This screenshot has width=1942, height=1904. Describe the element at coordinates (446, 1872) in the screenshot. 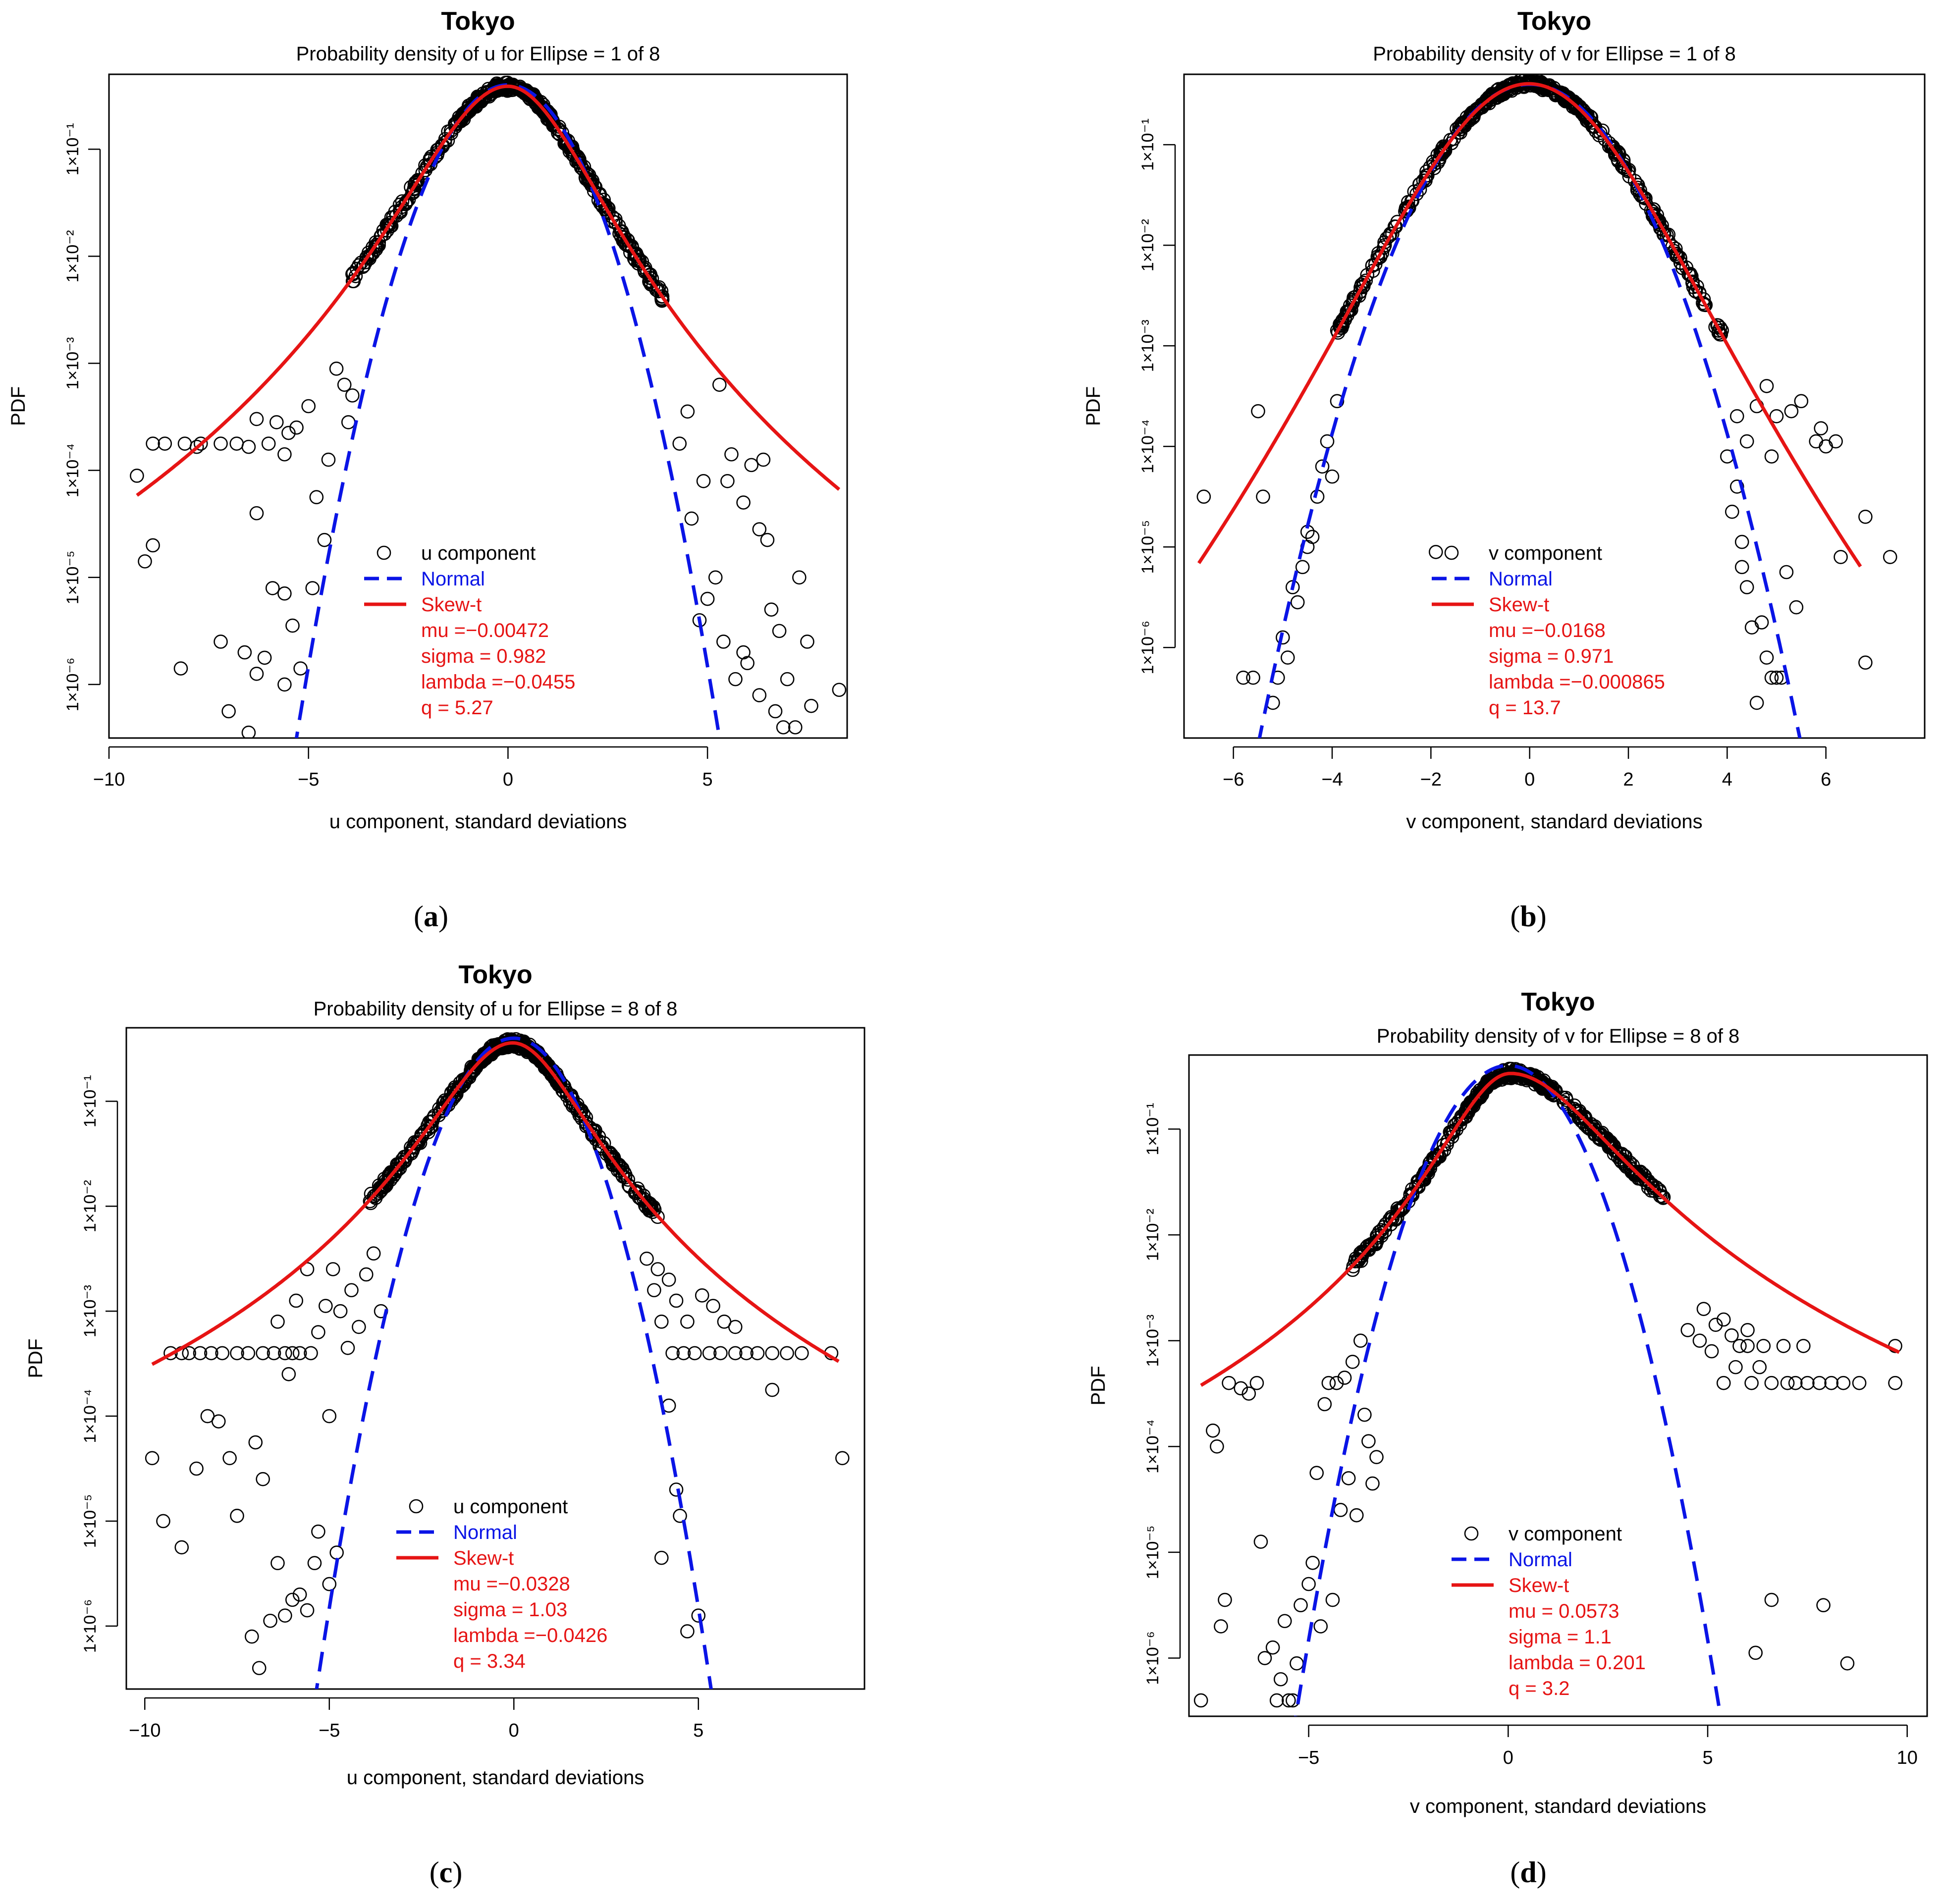

I see `panel-label: (c)` at that location.